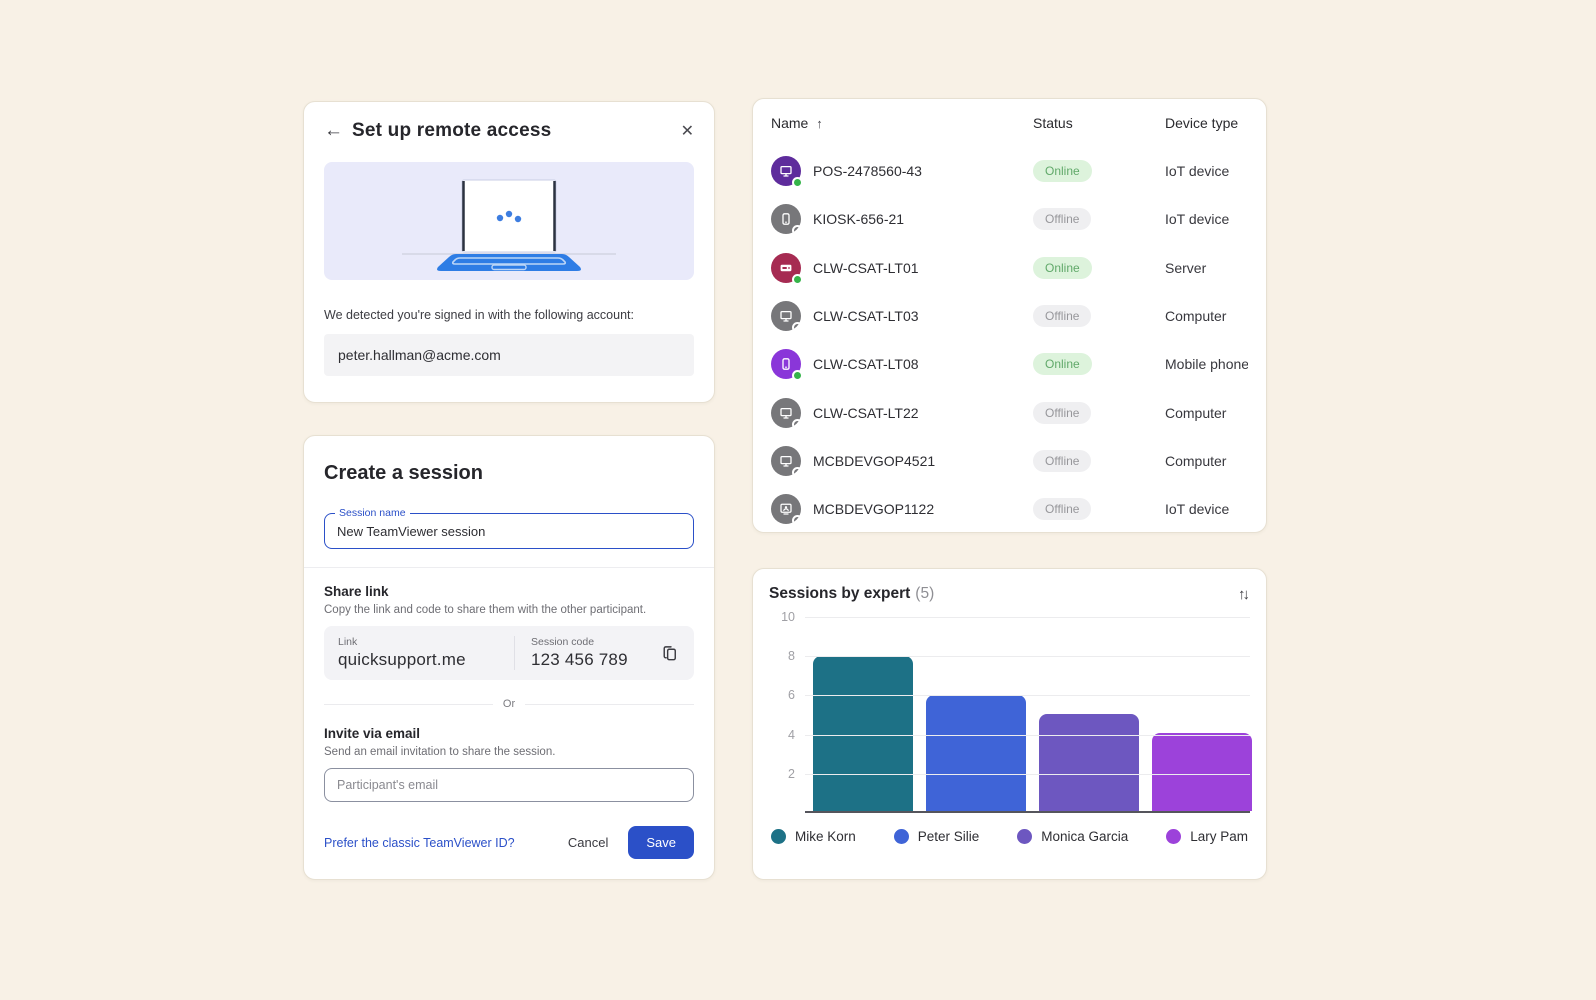 The image size is (1596, 1000). Describe the element at coordinates (787, 268) in the screenshot. I see `server-icon` at that location.